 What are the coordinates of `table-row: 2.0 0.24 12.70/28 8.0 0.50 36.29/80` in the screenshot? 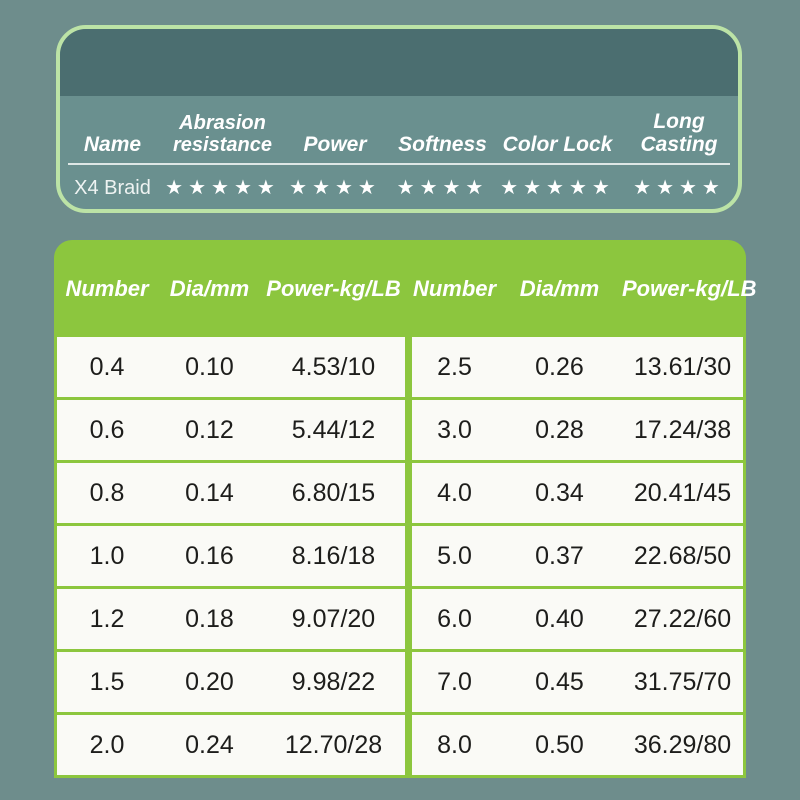 It's located at (400, 743).